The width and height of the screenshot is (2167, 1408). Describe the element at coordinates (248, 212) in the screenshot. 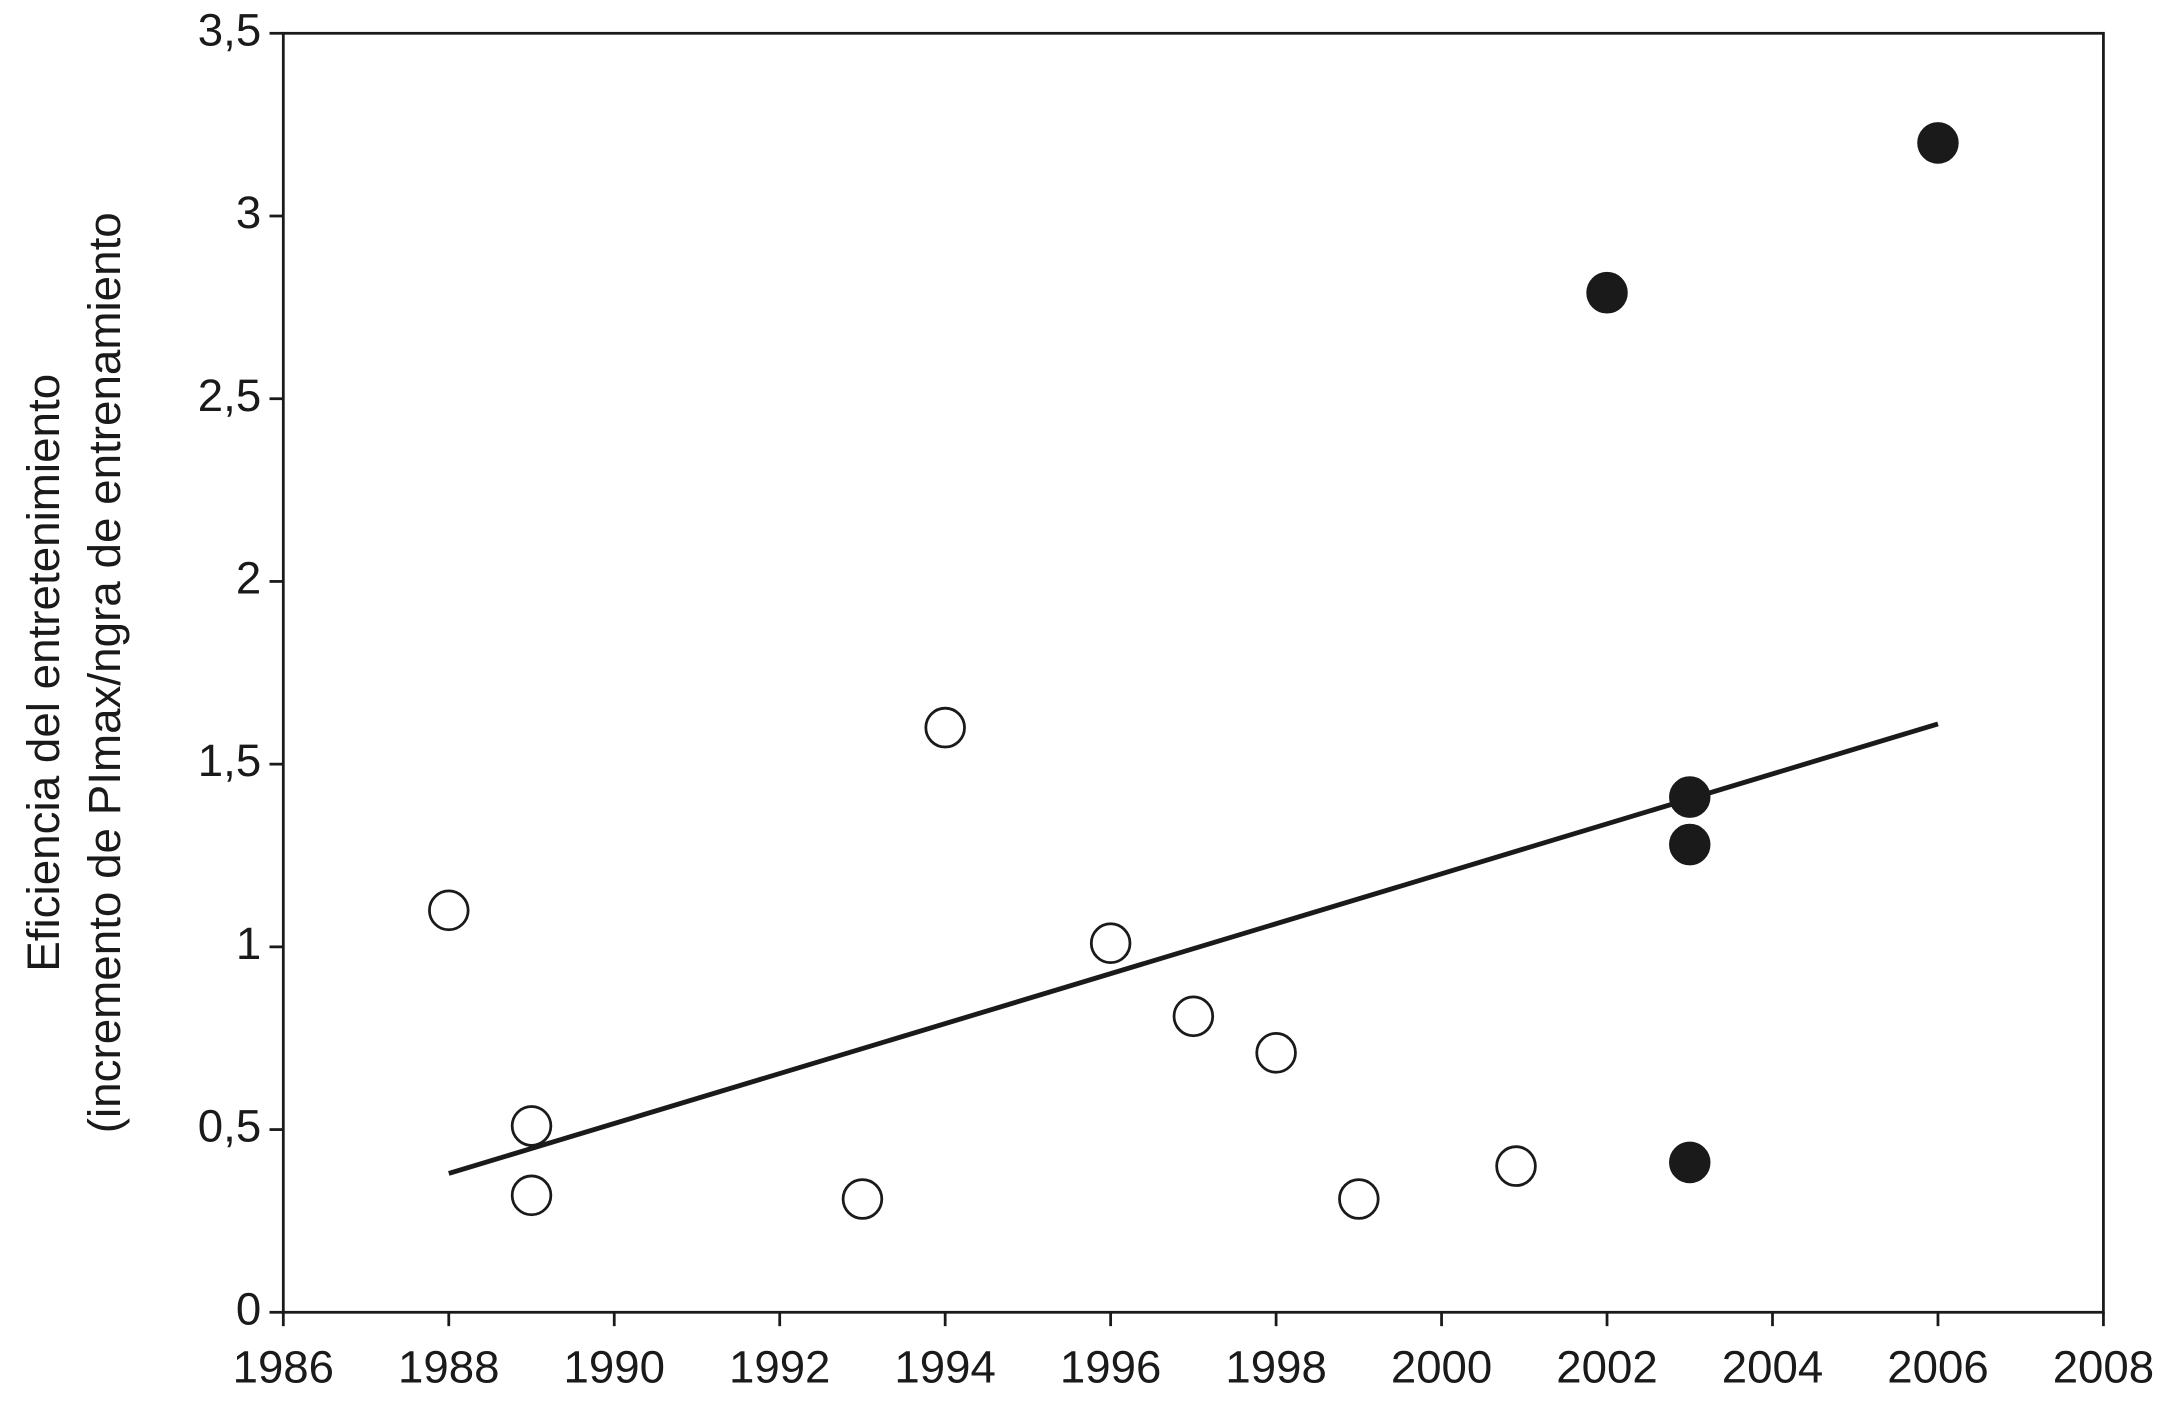

I see `y-tick-label: 3` at that location.